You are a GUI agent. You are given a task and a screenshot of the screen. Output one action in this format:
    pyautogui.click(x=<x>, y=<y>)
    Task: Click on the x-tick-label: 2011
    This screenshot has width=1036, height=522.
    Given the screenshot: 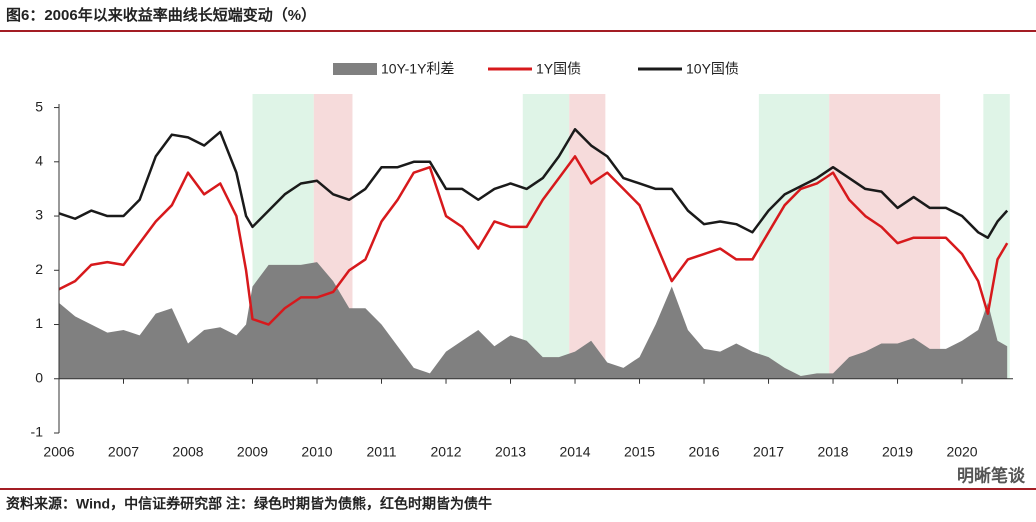 What is the action you would take?
    pyautogui.click(x=381, y=452)
    